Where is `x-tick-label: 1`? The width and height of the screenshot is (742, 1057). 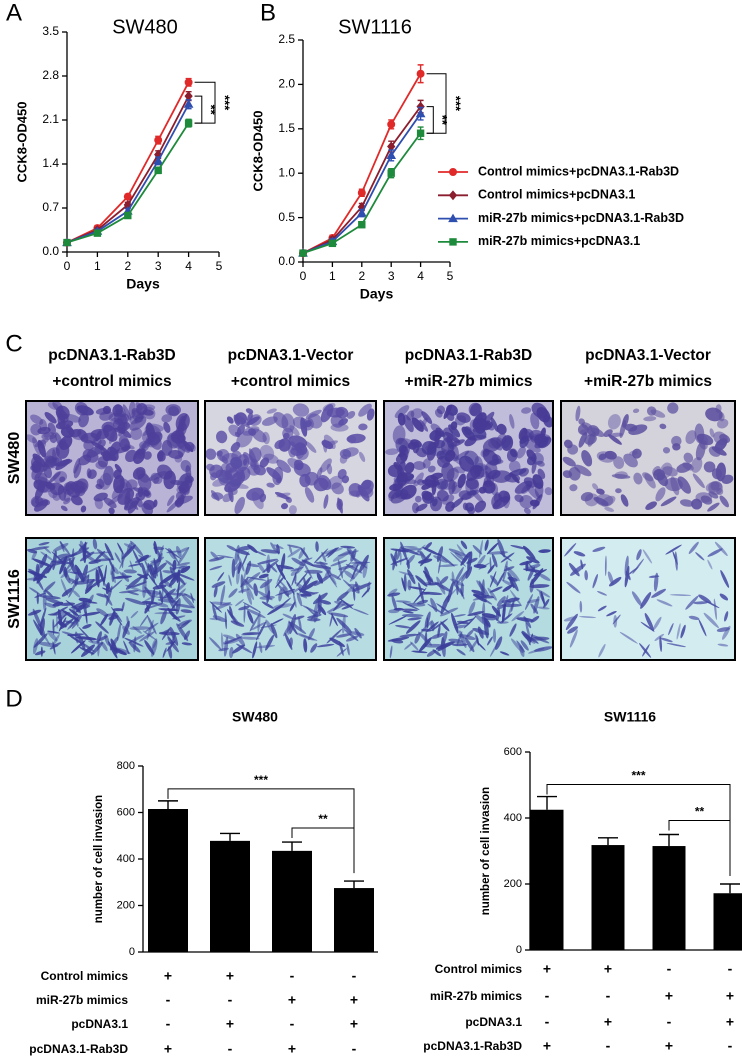
x-tick-label: 1 is located at coordinates (332, 276).